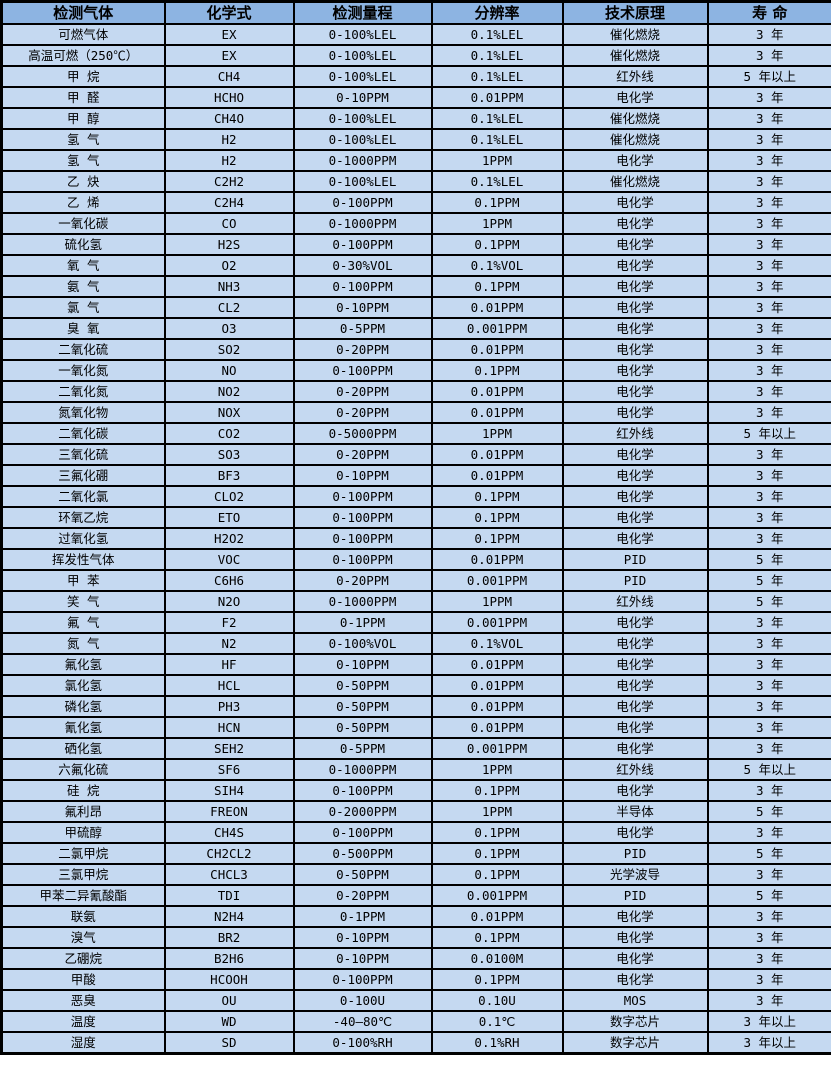 The image size is (831, 1075). Describe the element at coordinates (497, 748) in the screenshot. I see `cell-resolution: 0.001PPM` at that location.